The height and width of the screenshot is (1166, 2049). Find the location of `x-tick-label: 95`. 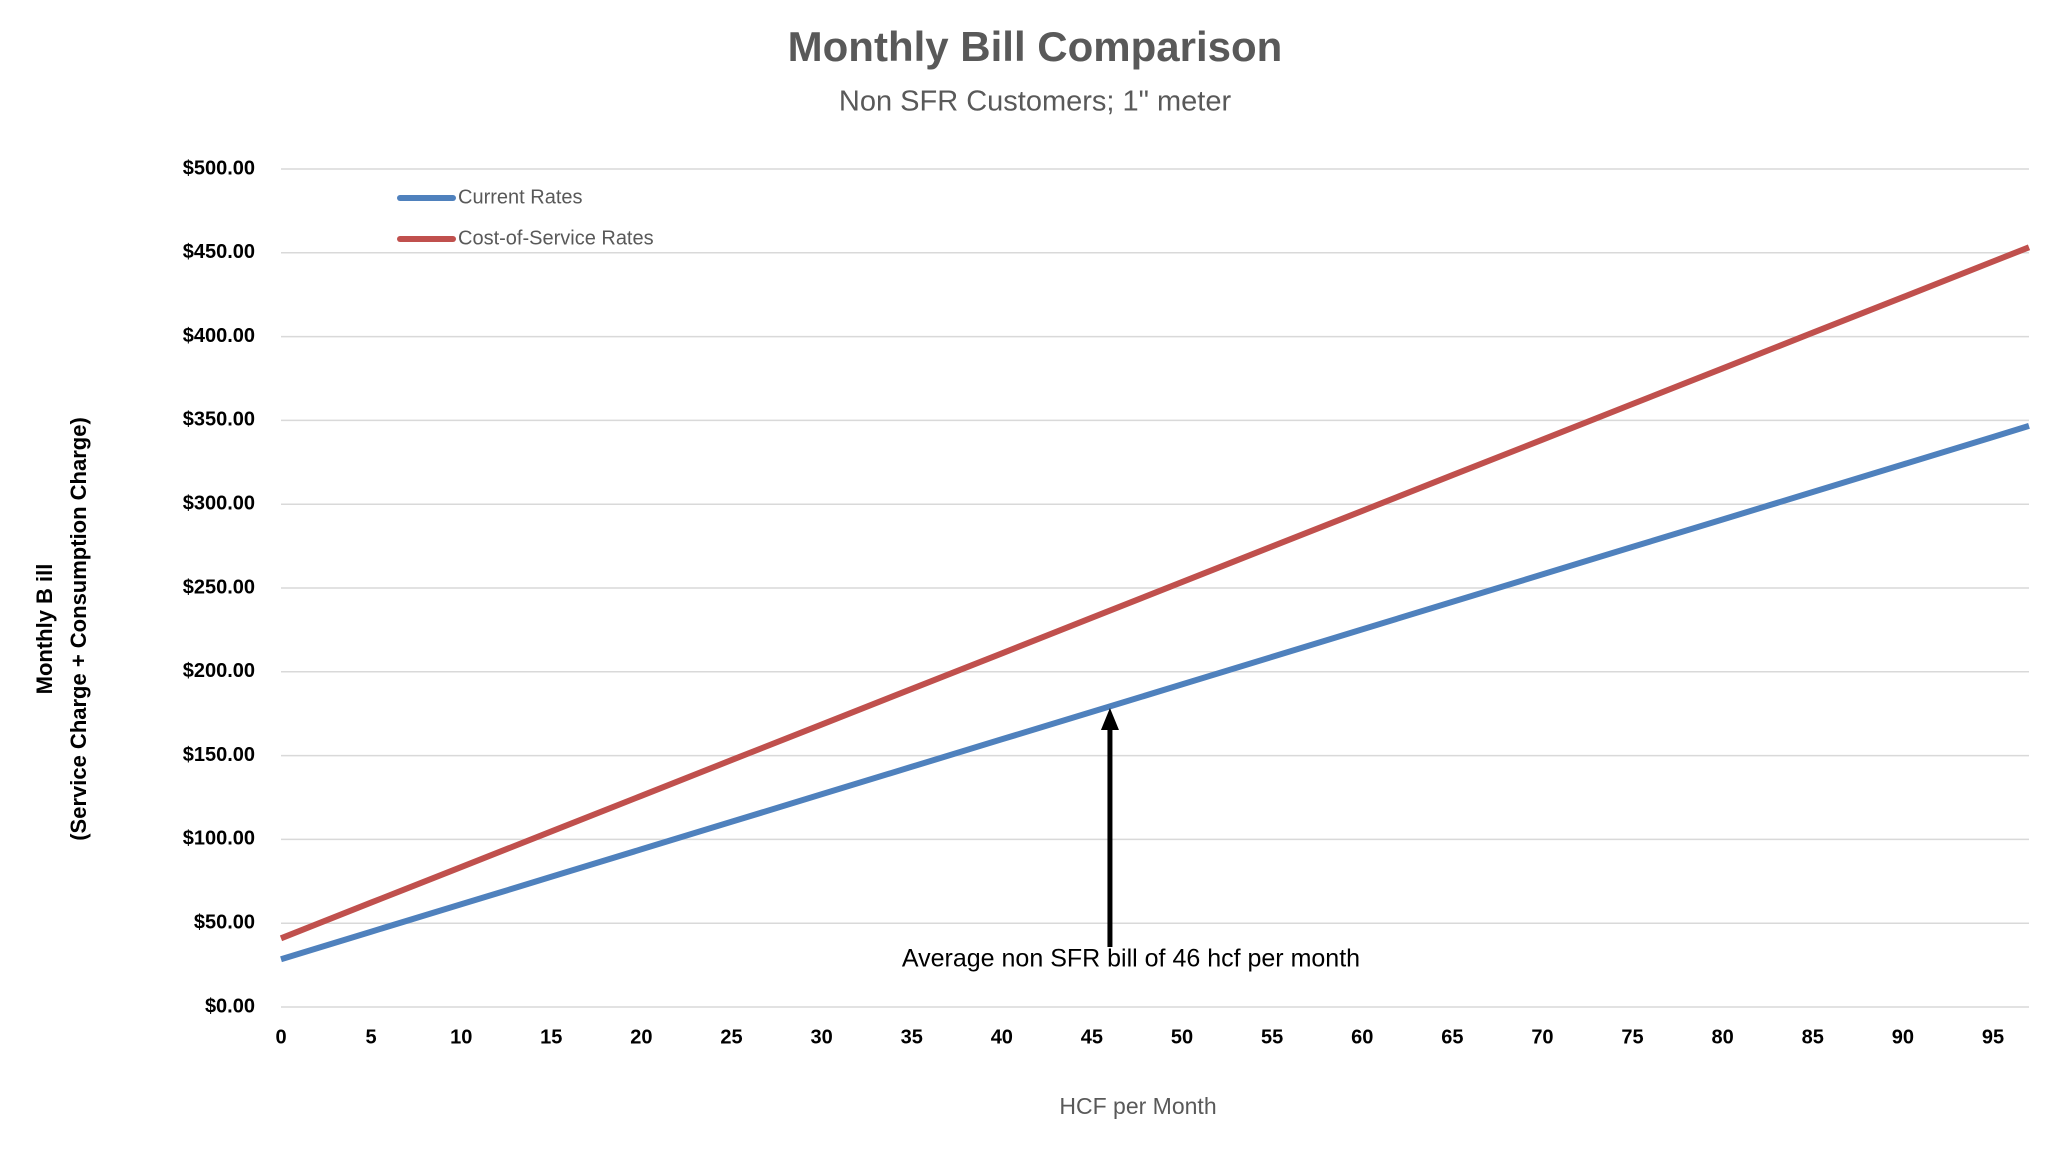

x-tick-label: 95 is located at coordinates (1993, 1037).